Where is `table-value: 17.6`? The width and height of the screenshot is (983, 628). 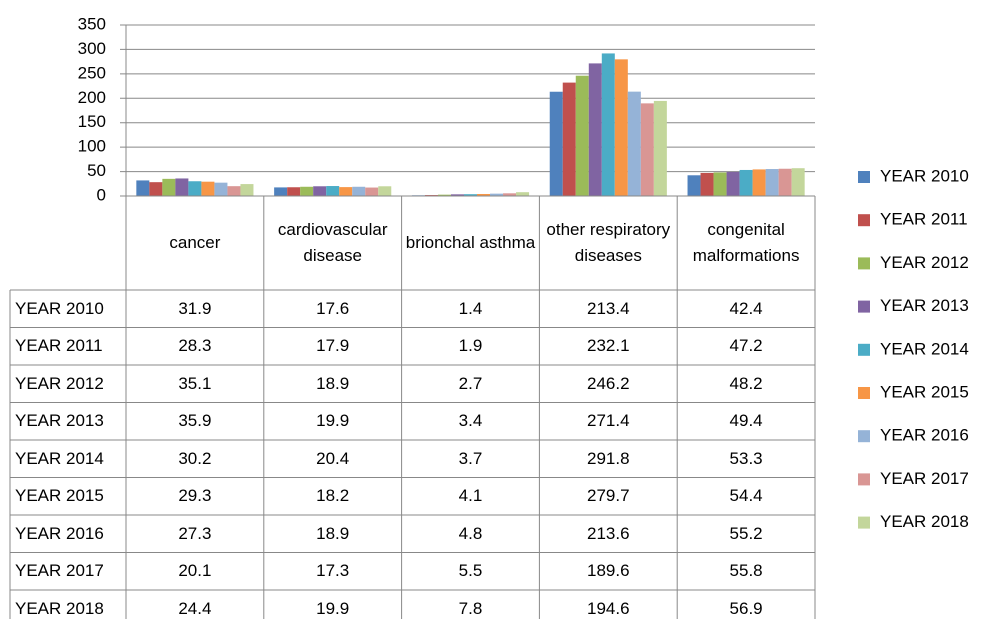
table-value: 17.6 is located at coordinates (333, 308).